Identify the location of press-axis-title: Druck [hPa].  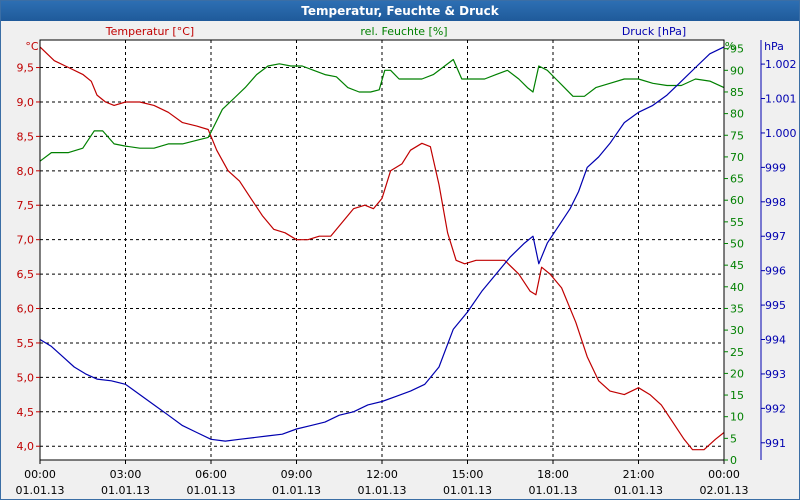
(654, 31).